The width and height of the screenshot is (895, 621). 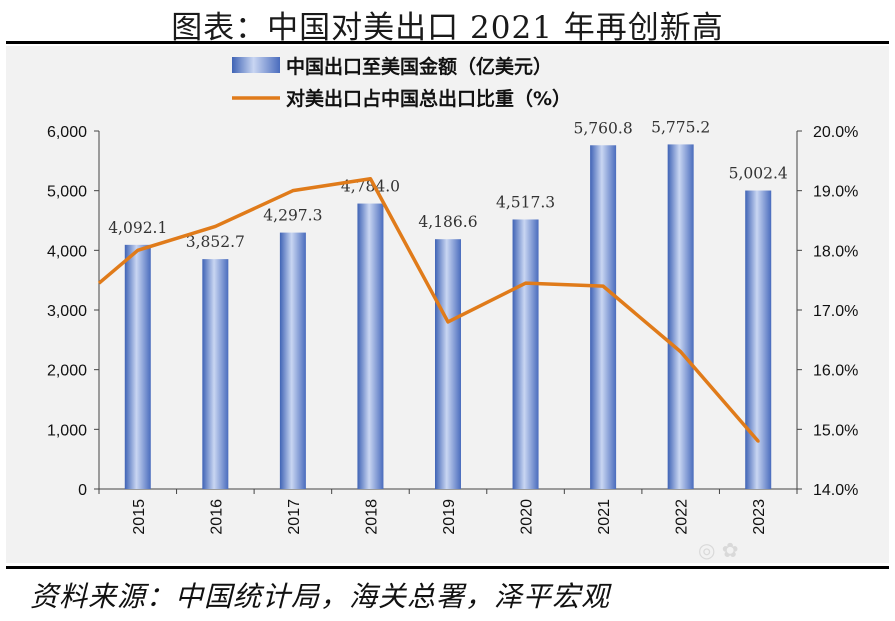 What do you see at coordinates (448, 364) in the screenshot?
I see `bar-2019` at bounding box center [448, 364].